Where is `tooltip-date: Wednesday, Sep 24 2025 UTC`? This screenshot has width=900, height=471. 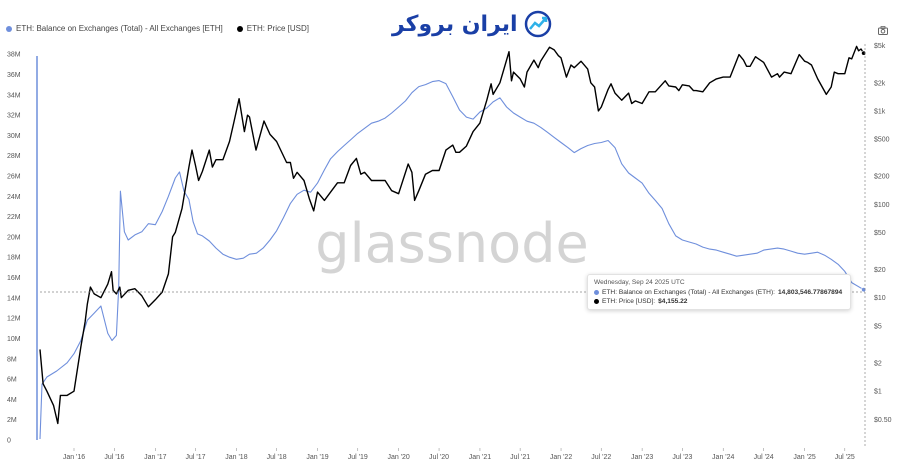
tooltip-date: Wednesday, Sep 24 2025 UTC is located at coordinates (639, 282).